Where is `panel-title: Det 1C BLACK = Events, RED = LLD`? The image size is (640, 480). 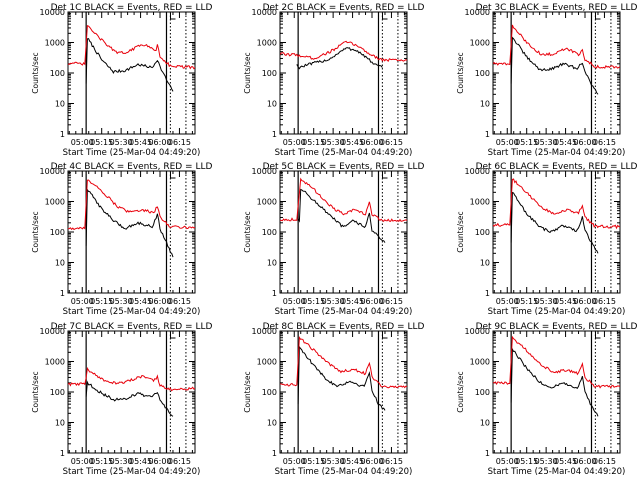
panel-title: Det 1C BLACK = Events, RED = LLD is located at coordinates (132, 8).